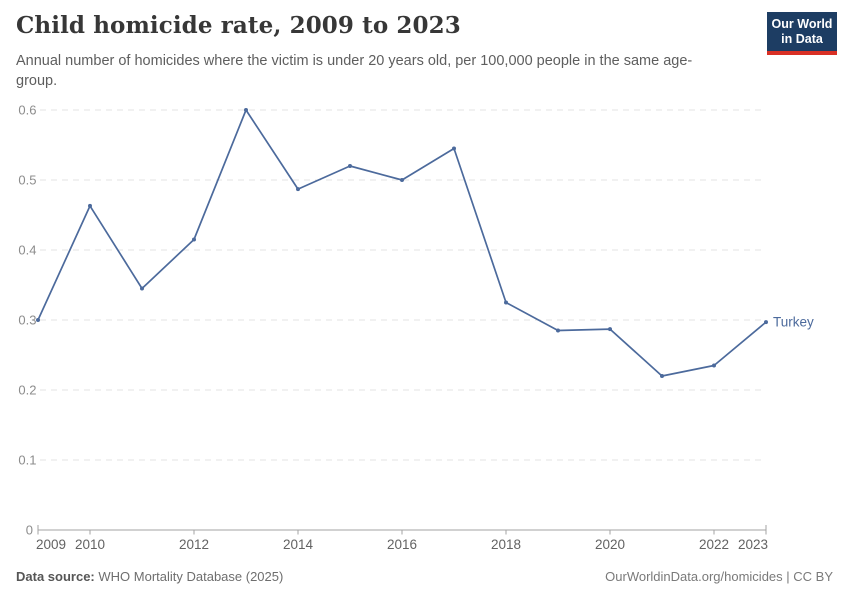 This screenshot has width=850, height=600. What do you see at coordinates (402, 544) in the screenshot?
I see `x-tick-label: 2016` at bounding box center [402, 544].